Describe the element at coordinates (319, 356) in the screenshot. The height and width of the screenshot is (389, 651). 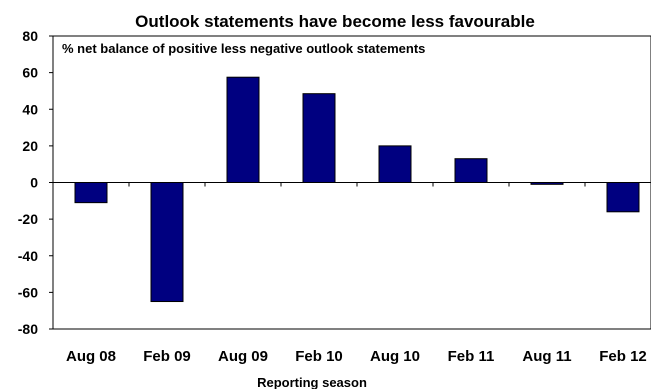
I see `x-tick-label: Feb 10` at that location.